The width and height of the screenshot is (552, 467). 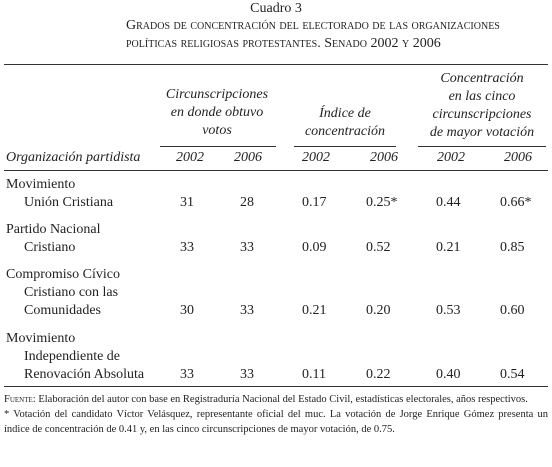 I want to click on cell-value: 31, so click(x=187, y=202).